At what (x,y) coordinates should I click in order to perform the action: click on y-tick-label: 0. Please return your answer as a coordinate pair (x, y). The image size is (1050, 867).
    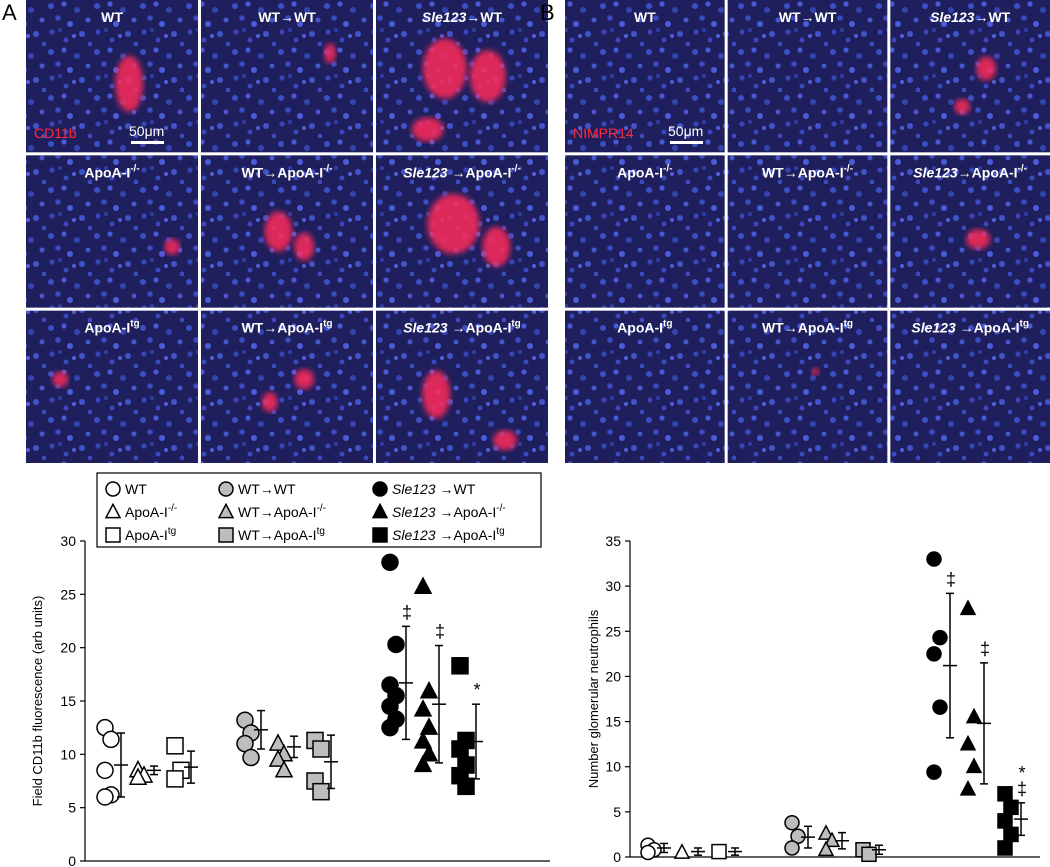
    Looking at the image, I should click on (72, 860).